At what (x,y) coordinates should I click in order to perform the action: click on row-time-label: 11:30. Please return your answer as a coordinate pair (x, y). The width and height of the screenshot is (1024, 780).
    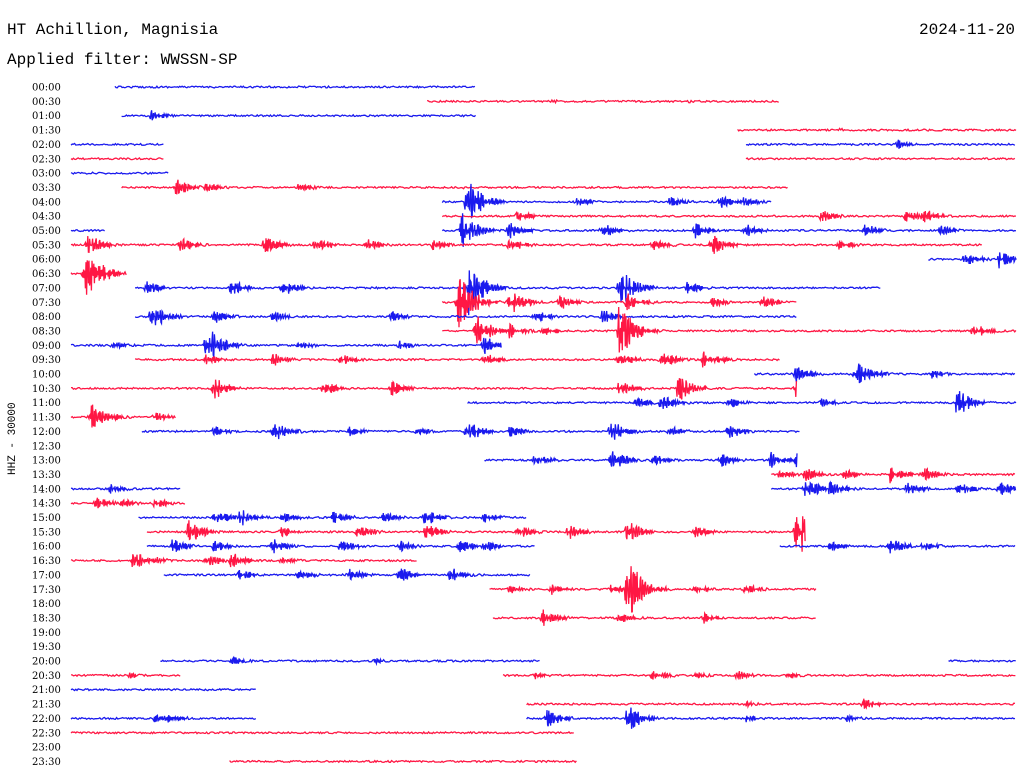
    Looking at the image, I should click on (46, 418).